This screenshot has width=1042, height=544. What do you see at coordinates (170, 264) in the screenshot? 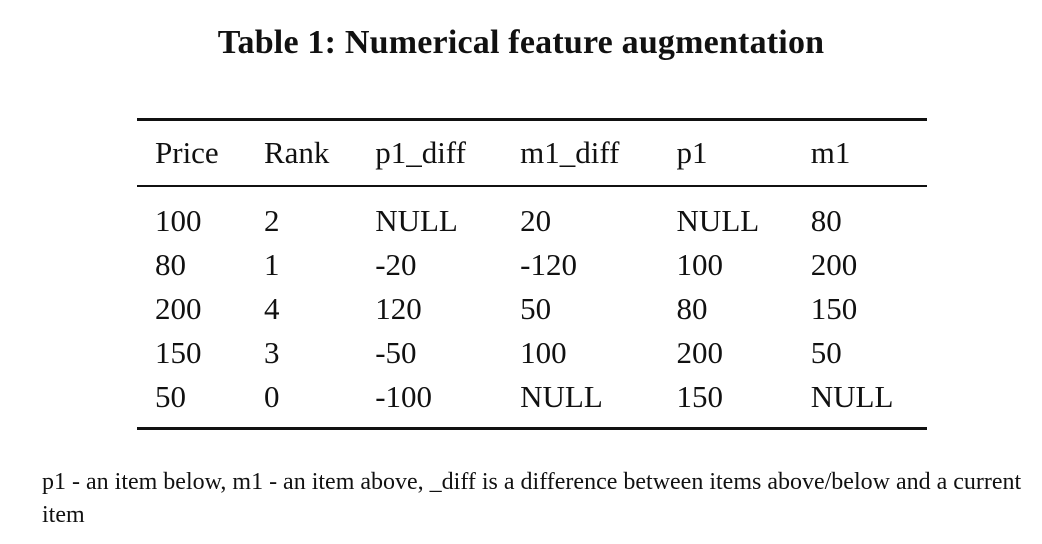
I see `cell-price: 80` at bounding box center [170, 264].